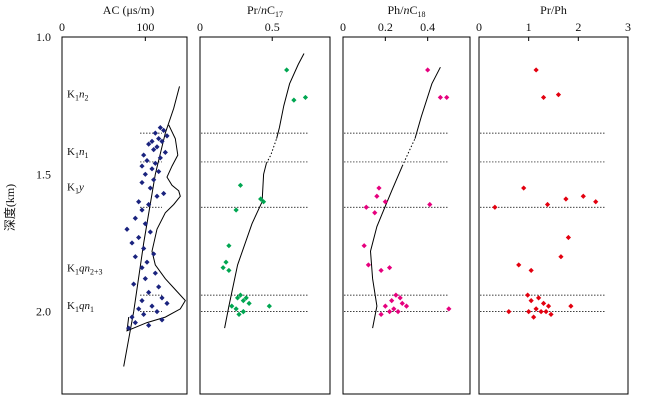 The width and height of the screenshot is (646, 402). Describe the element at coordinates (128, 10) in the screenshot. I see `panel-title: AC (μs/m)` at that location.